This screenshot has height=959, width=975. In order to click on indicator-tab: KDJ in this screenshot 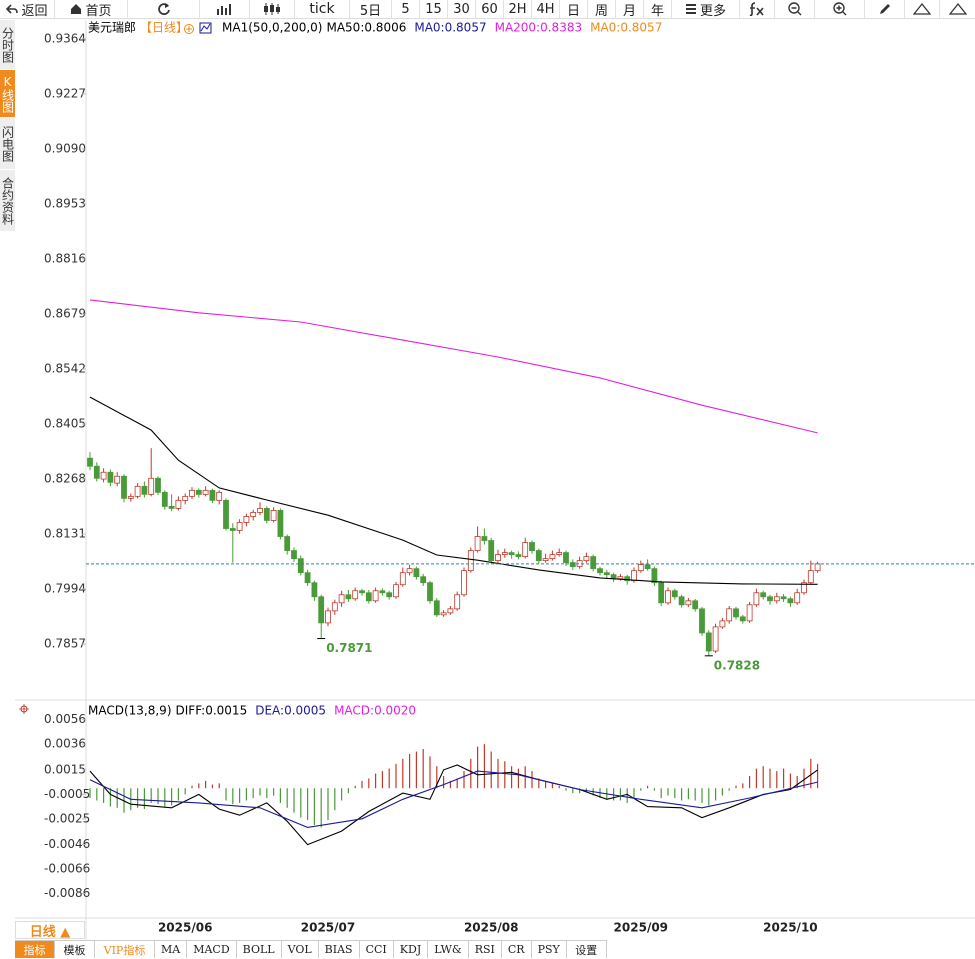, I will do `click(411, 949)`.